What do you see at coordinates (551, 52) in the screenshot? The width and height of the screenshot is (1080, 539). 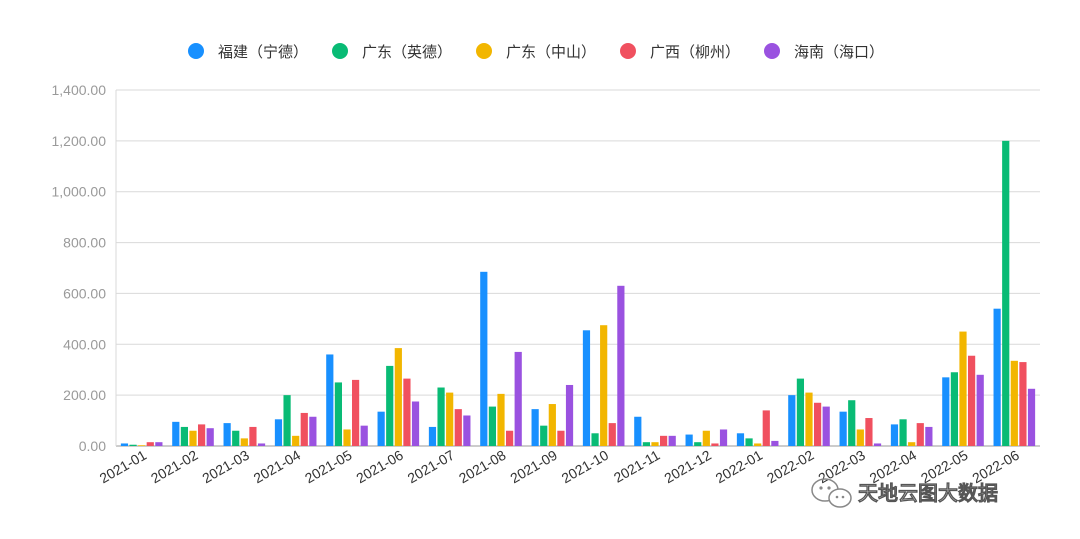 I see `legend-label-2: 广东（中山）` at bounding box center [551, 52].